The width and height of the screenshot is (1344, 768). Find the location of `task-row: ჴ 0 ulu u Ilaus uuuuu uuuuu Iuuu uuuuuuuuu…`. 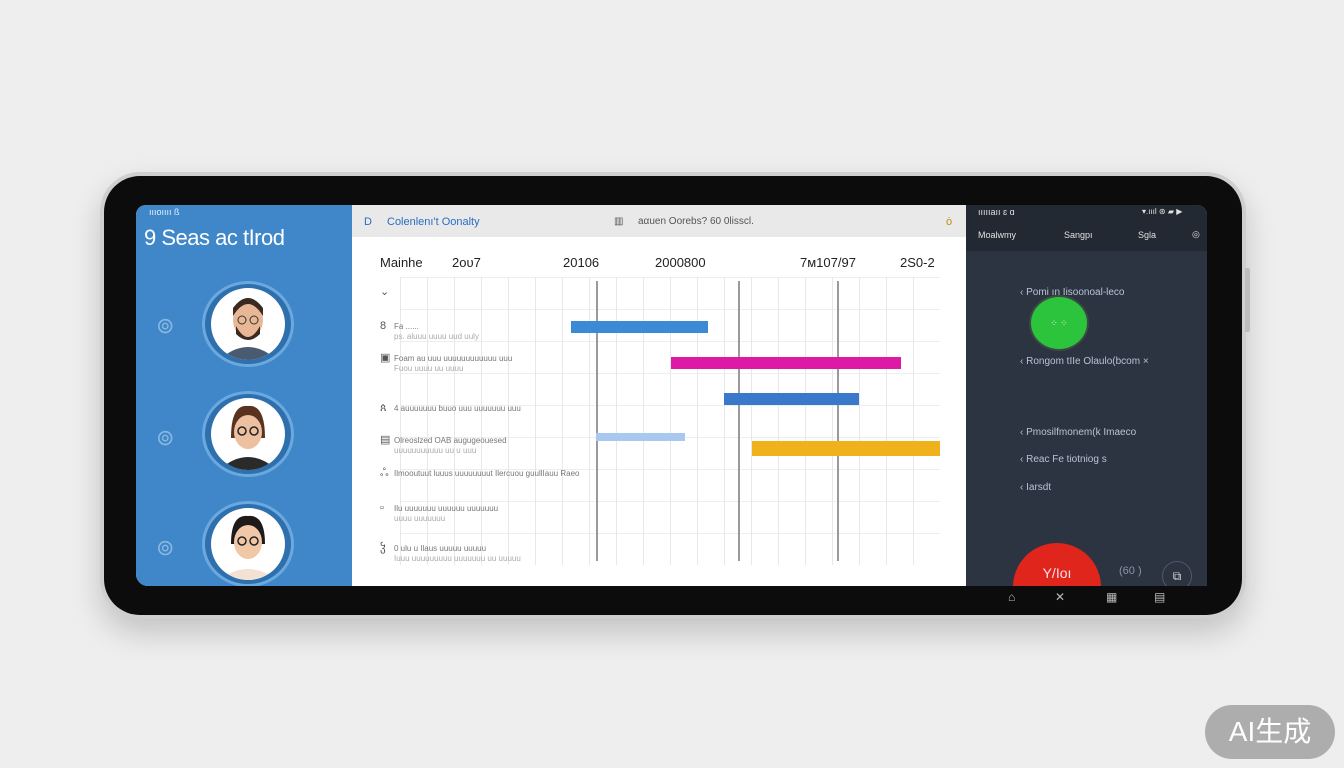

task-row: ჴ 0 ulu u Ilaus uuuuu uuuuu Iuuu uuuuuuuuu… is located at coordinates (450, 552).